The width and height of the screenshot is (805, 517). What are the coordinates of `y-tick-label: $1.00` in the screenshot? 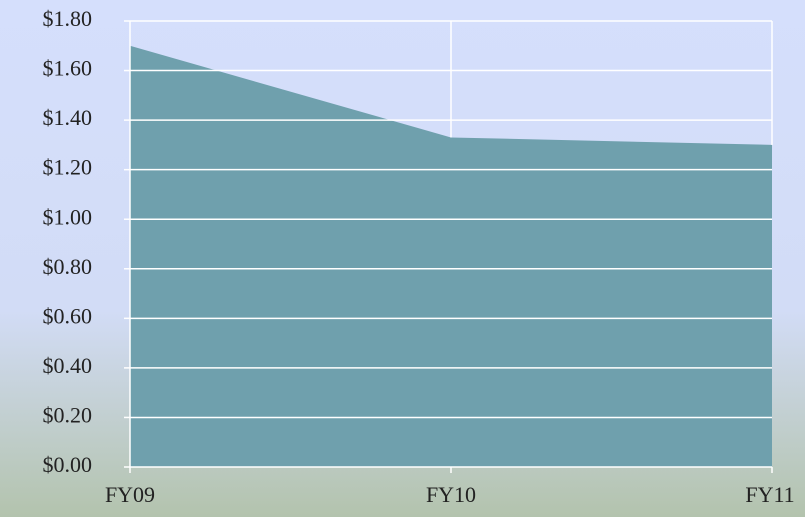 It's located at (68, 216).